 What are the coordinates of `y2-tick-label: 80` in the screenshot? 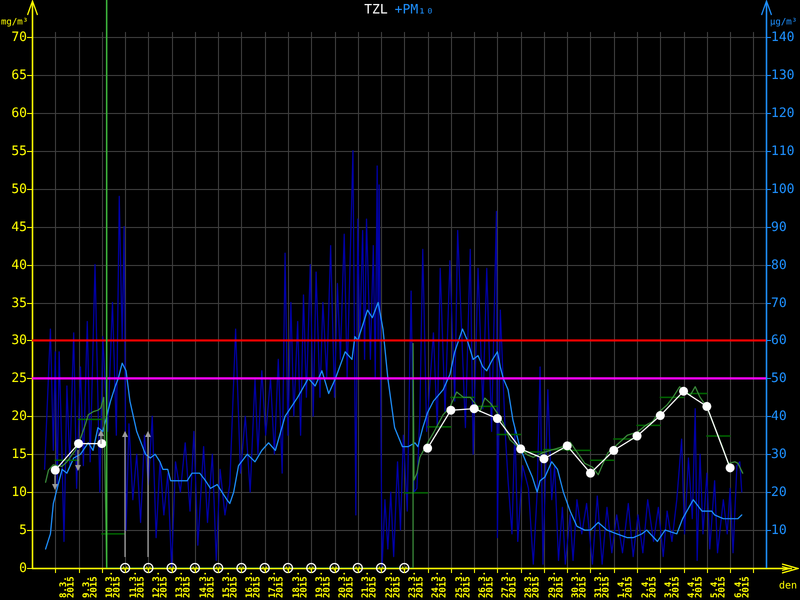 It's located at (779, 265).